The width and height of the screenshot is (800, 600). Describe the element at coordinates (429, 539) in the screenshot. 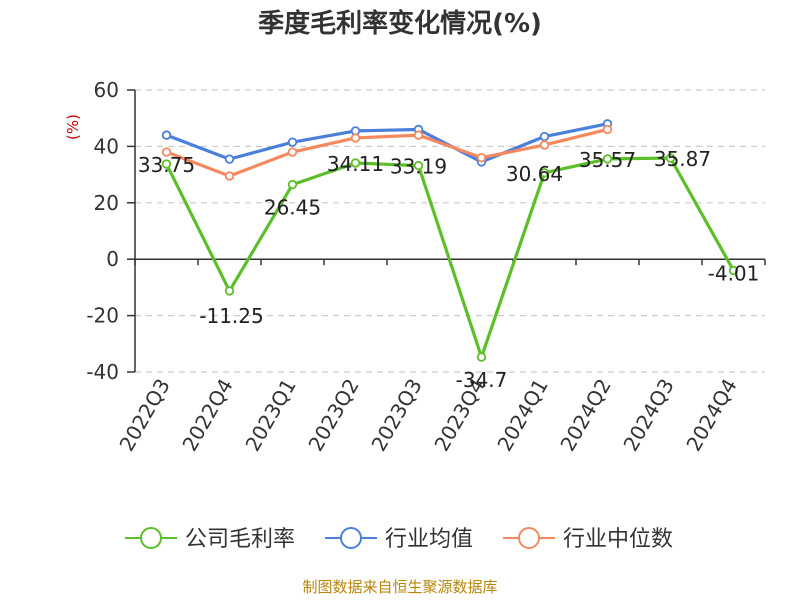

I see `legend-label: 行业均值` at that location.